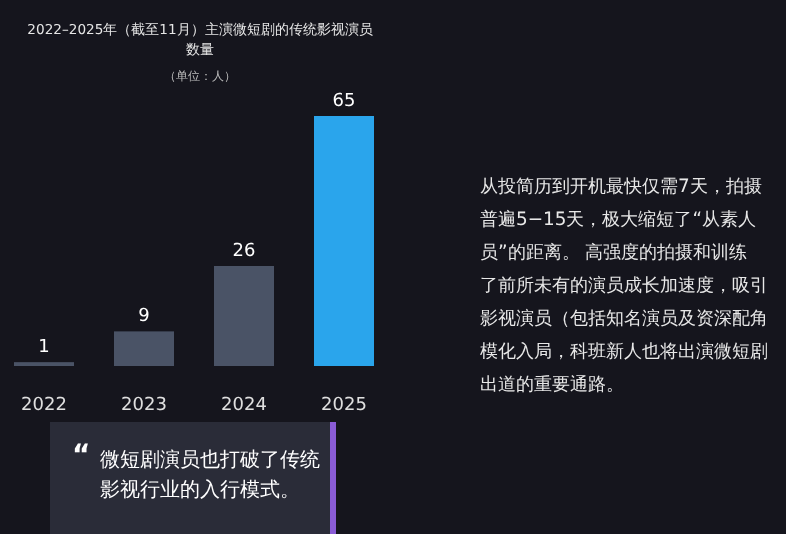  What do you see at coordinates (552, 385) in the screenshot?
I see `text: 出道的重要通路。` at bounding box center [552, 385].